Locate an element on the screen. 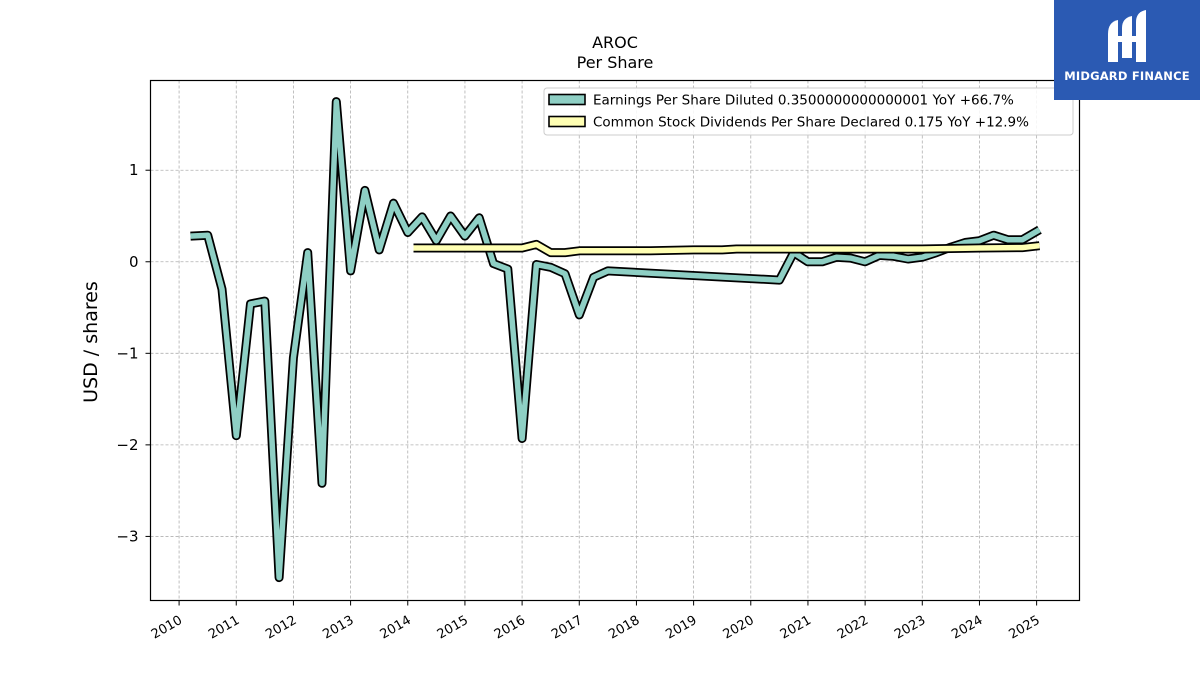  brand-name: MIDGARD FINANCE is located at coordinates (1127, 76).